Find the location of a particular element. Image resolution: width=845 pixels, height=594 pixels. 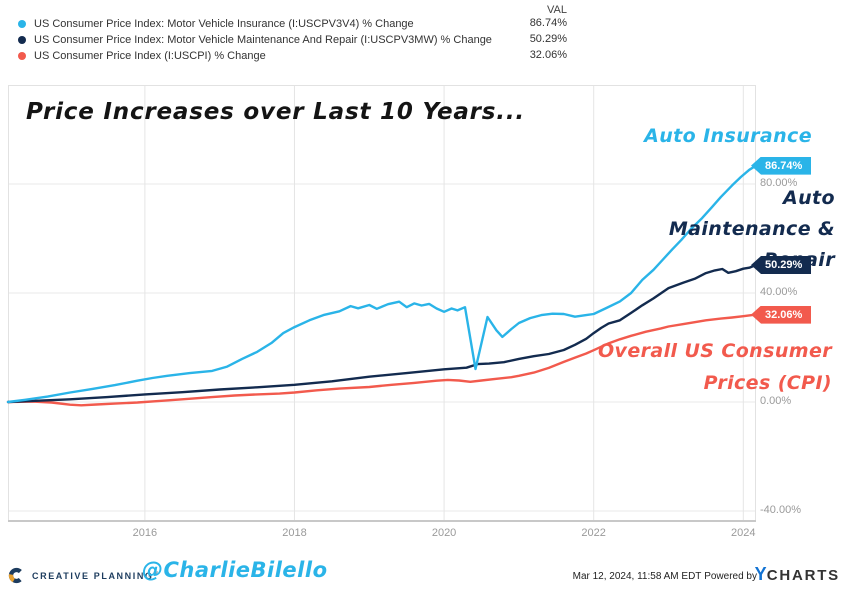

legend-value-cpi: 32.06% is located at coordinates (548, 55).